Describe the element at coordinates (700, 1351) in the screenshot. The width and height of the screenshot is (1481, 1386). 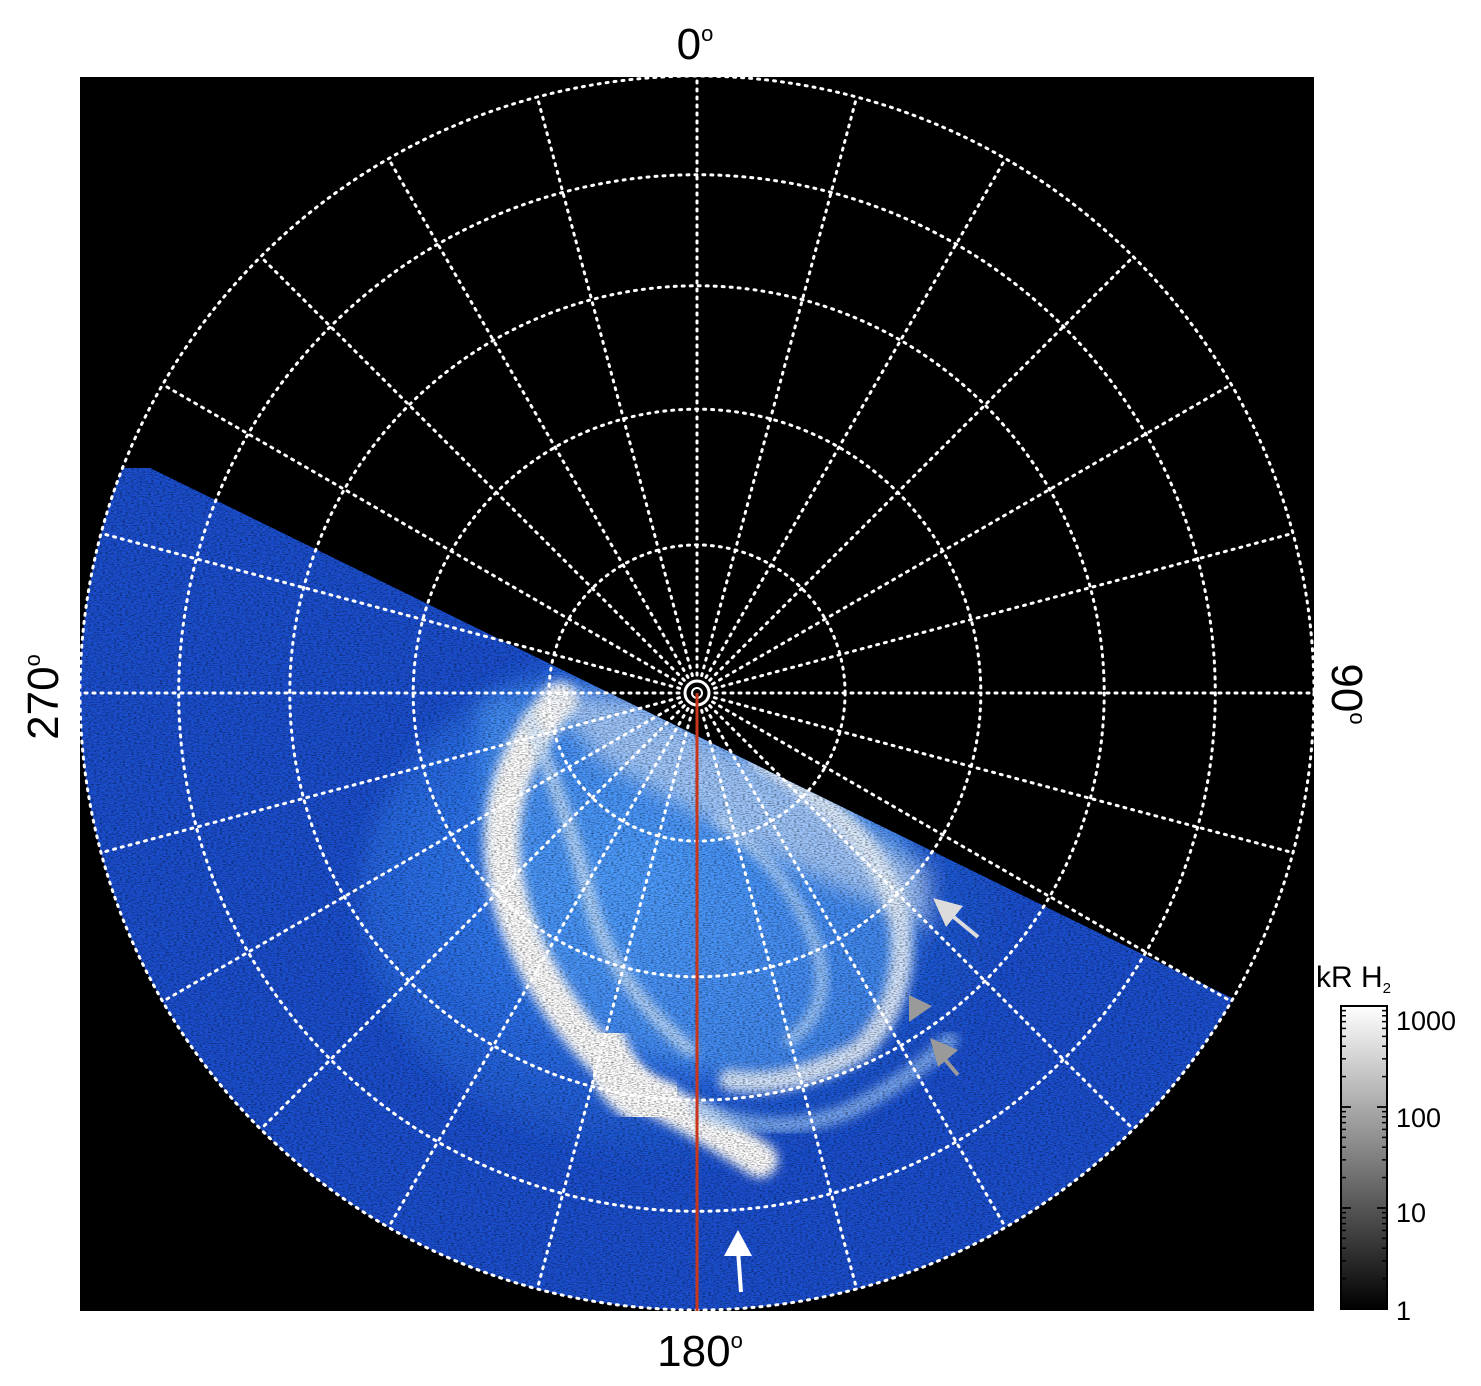
I see `label-longitude-180: 180o` at that location.